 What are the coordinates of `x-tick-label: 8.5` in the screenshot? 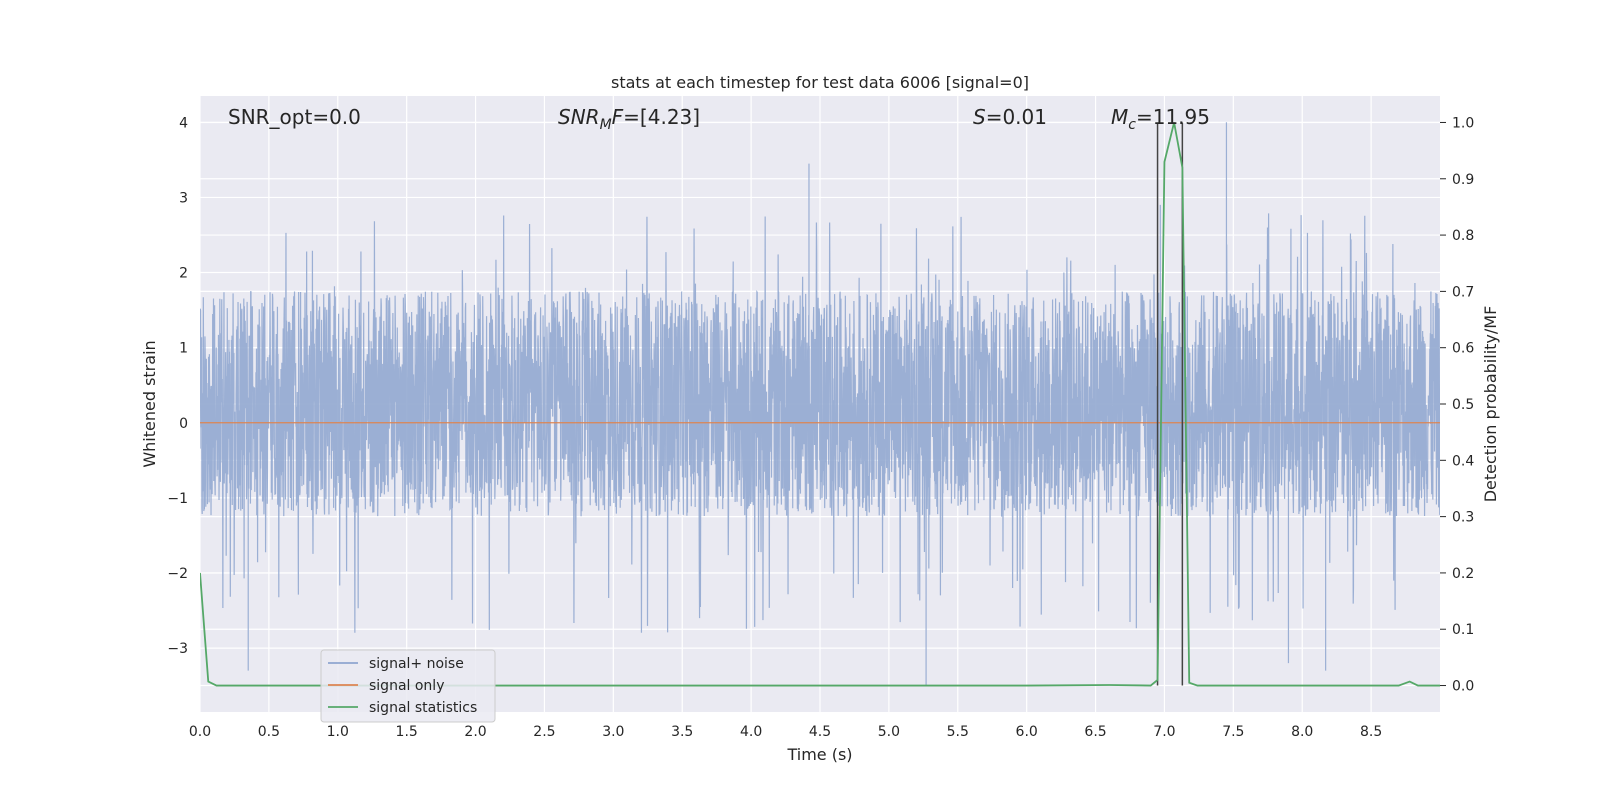 It's located at (1371, 732).